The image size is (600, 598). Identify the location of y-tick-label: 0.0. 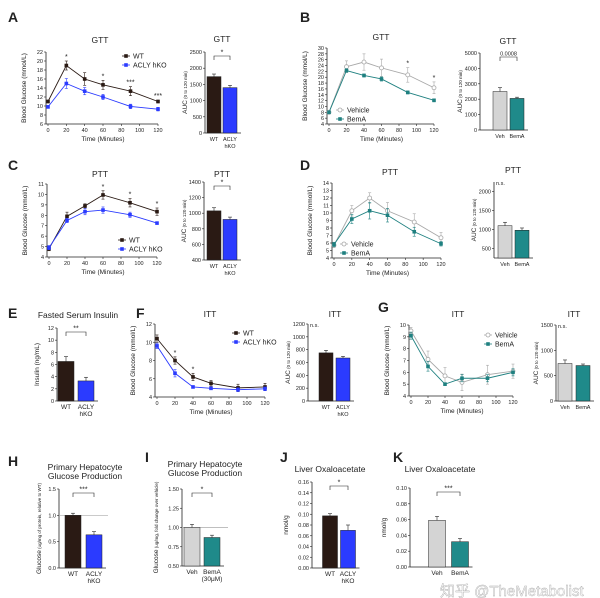
(52, 569).